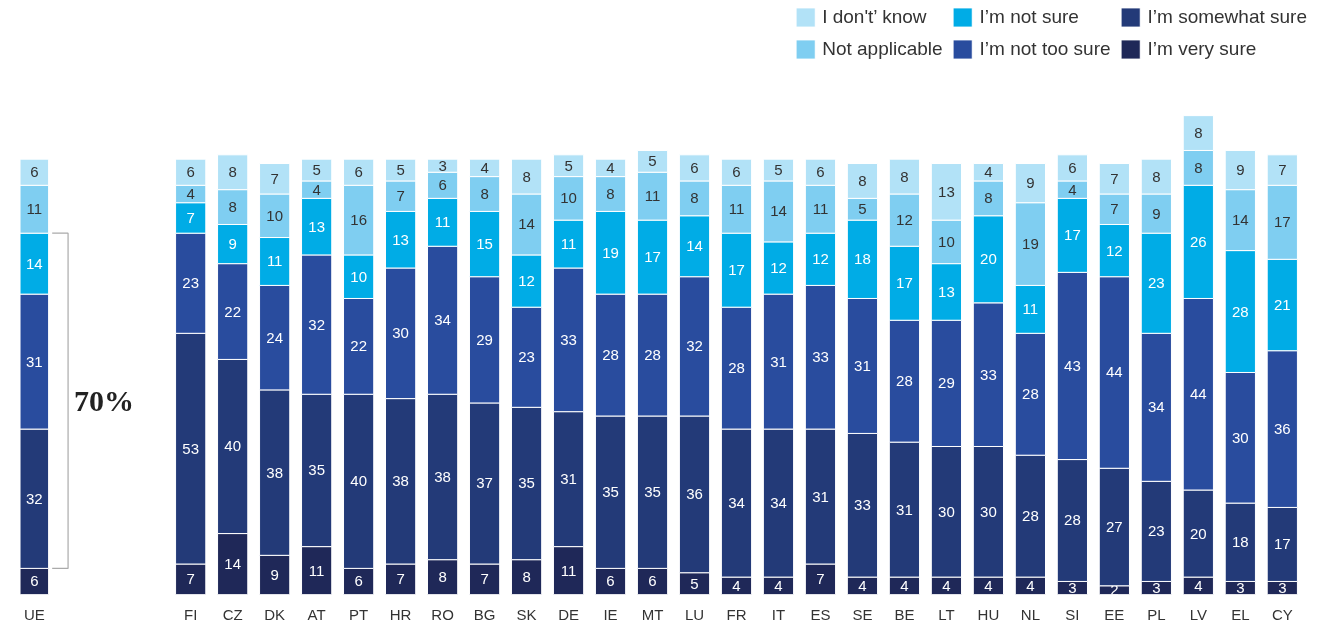  What do you see at coordinates (1198, 614) in the screenshot?
I see `x-tick-label: LV` at bounding box center [1198, 614].